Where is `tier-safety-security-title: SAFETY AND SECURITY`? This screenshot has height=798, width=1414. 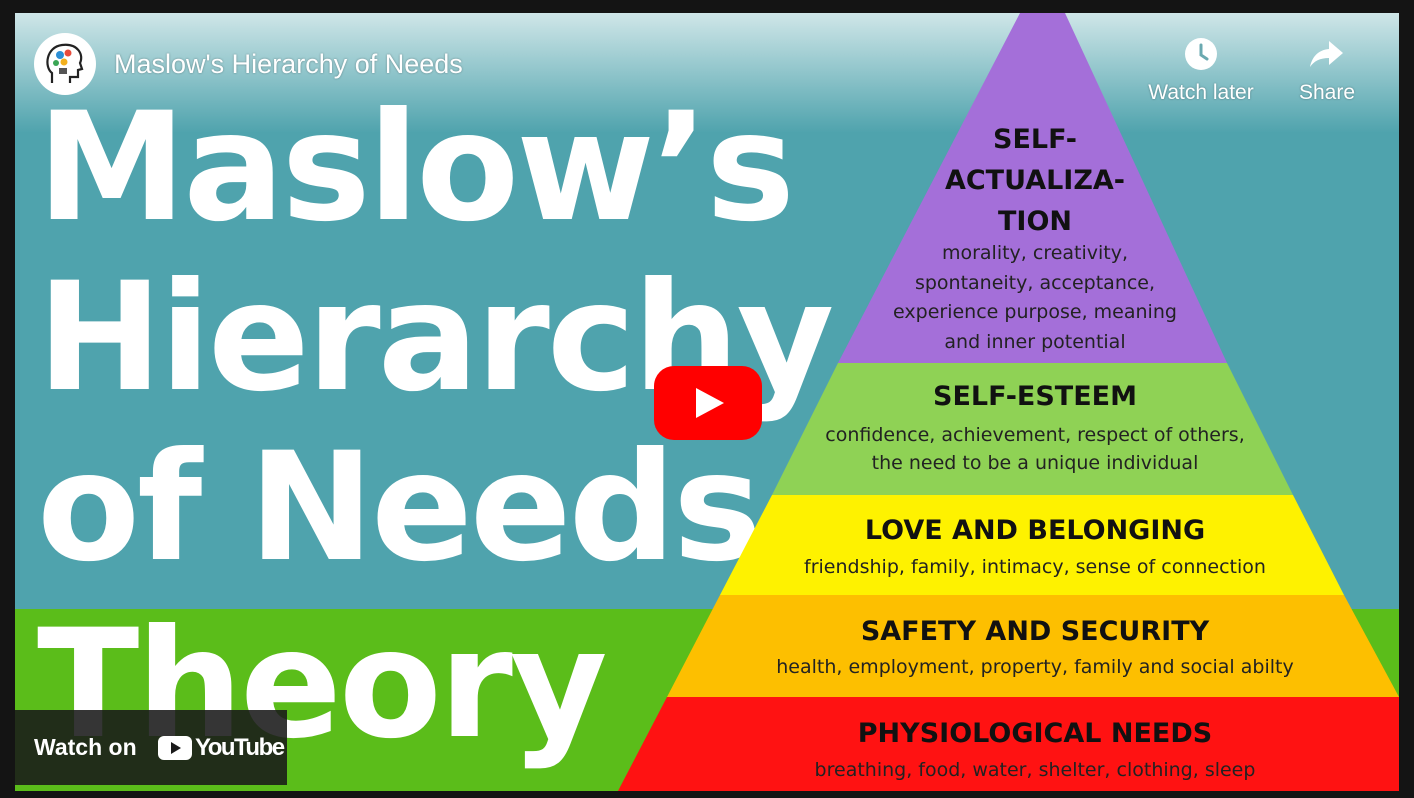 tier-safety-security-title: SAFETY AND SECURITY is located at coordinates (1035, 632).